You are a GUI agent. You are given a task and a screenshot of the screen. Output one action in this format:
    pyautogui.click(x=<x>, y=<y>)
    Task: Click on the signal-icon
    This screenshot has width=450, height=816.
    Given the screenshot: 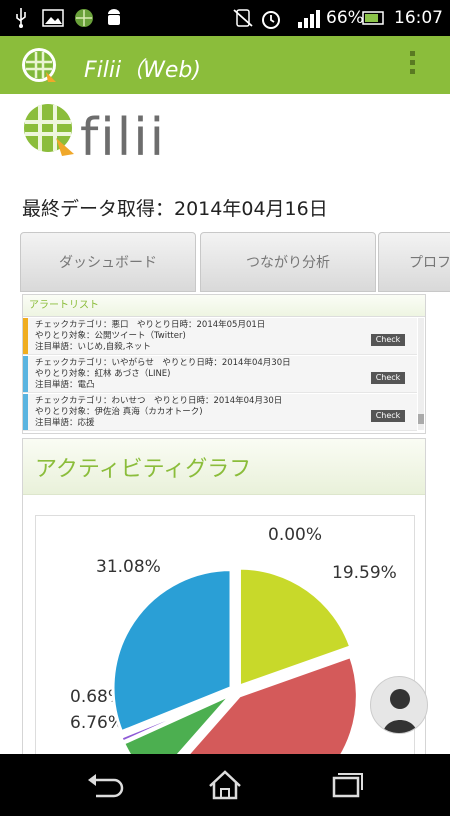 What is the action you would take?
    pyautogui.click(x=309, y=19)
    